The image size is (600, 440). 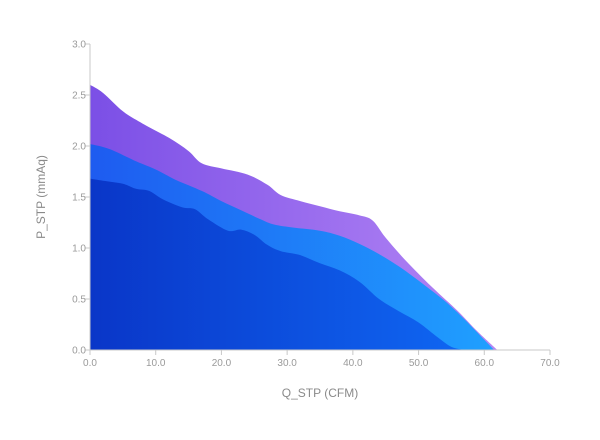 I want to click on x-tick-label: 0.0, so click(x=90, y=363).